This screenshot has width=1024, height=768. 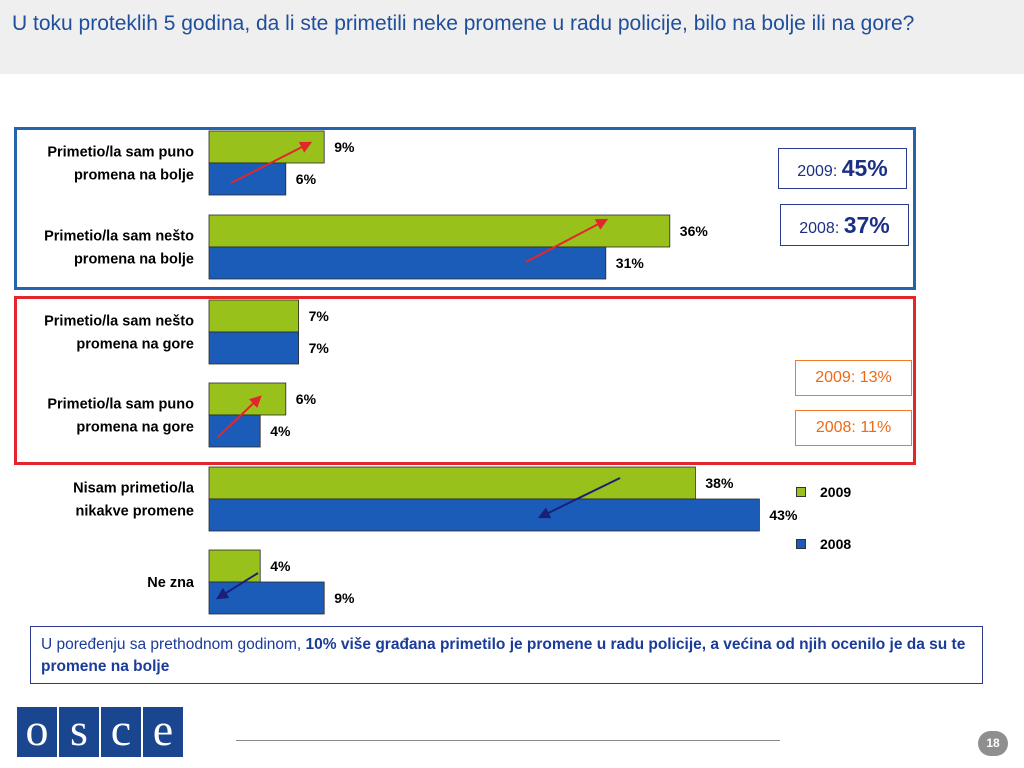 What do you see at coordinates (121, 732) in the screenshot?
I see `osce-logo-letter: c` at bounding box center [121, 732].